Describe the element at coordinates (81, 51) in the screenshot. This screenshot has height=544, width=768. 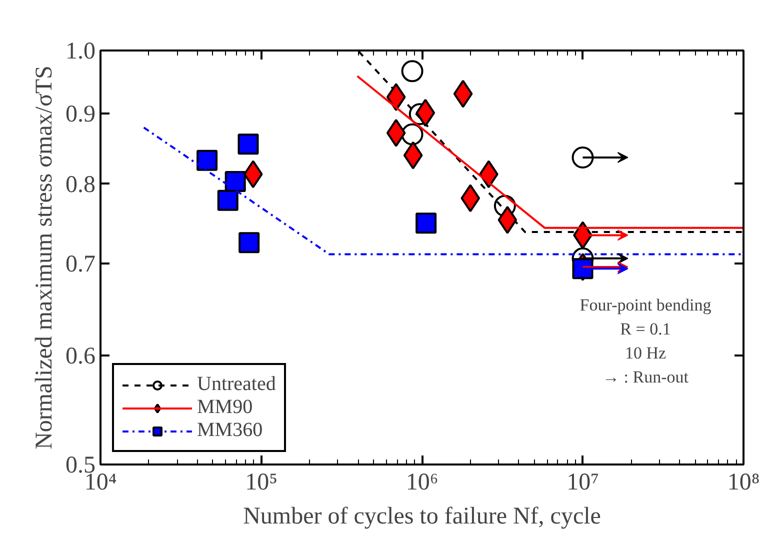
I see `y-tick-label: 1.0` at that location.